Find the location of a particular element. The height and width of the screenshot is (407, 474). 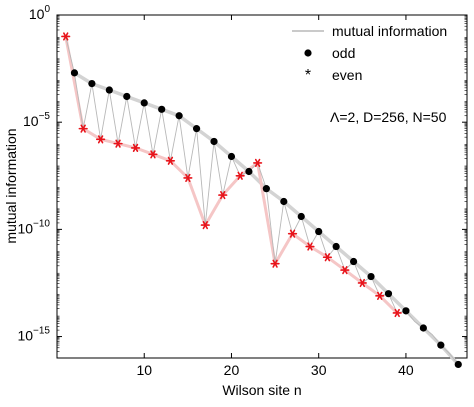

legend-odd-marker is located at coordinates (308, 53).